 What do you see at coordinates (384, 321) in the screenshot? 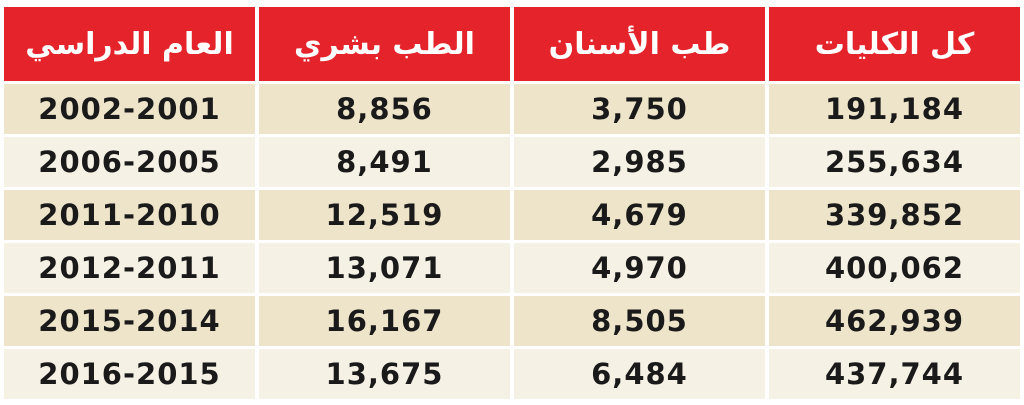
I see `value-cell: 16,167` at bounding box center [384, 321].